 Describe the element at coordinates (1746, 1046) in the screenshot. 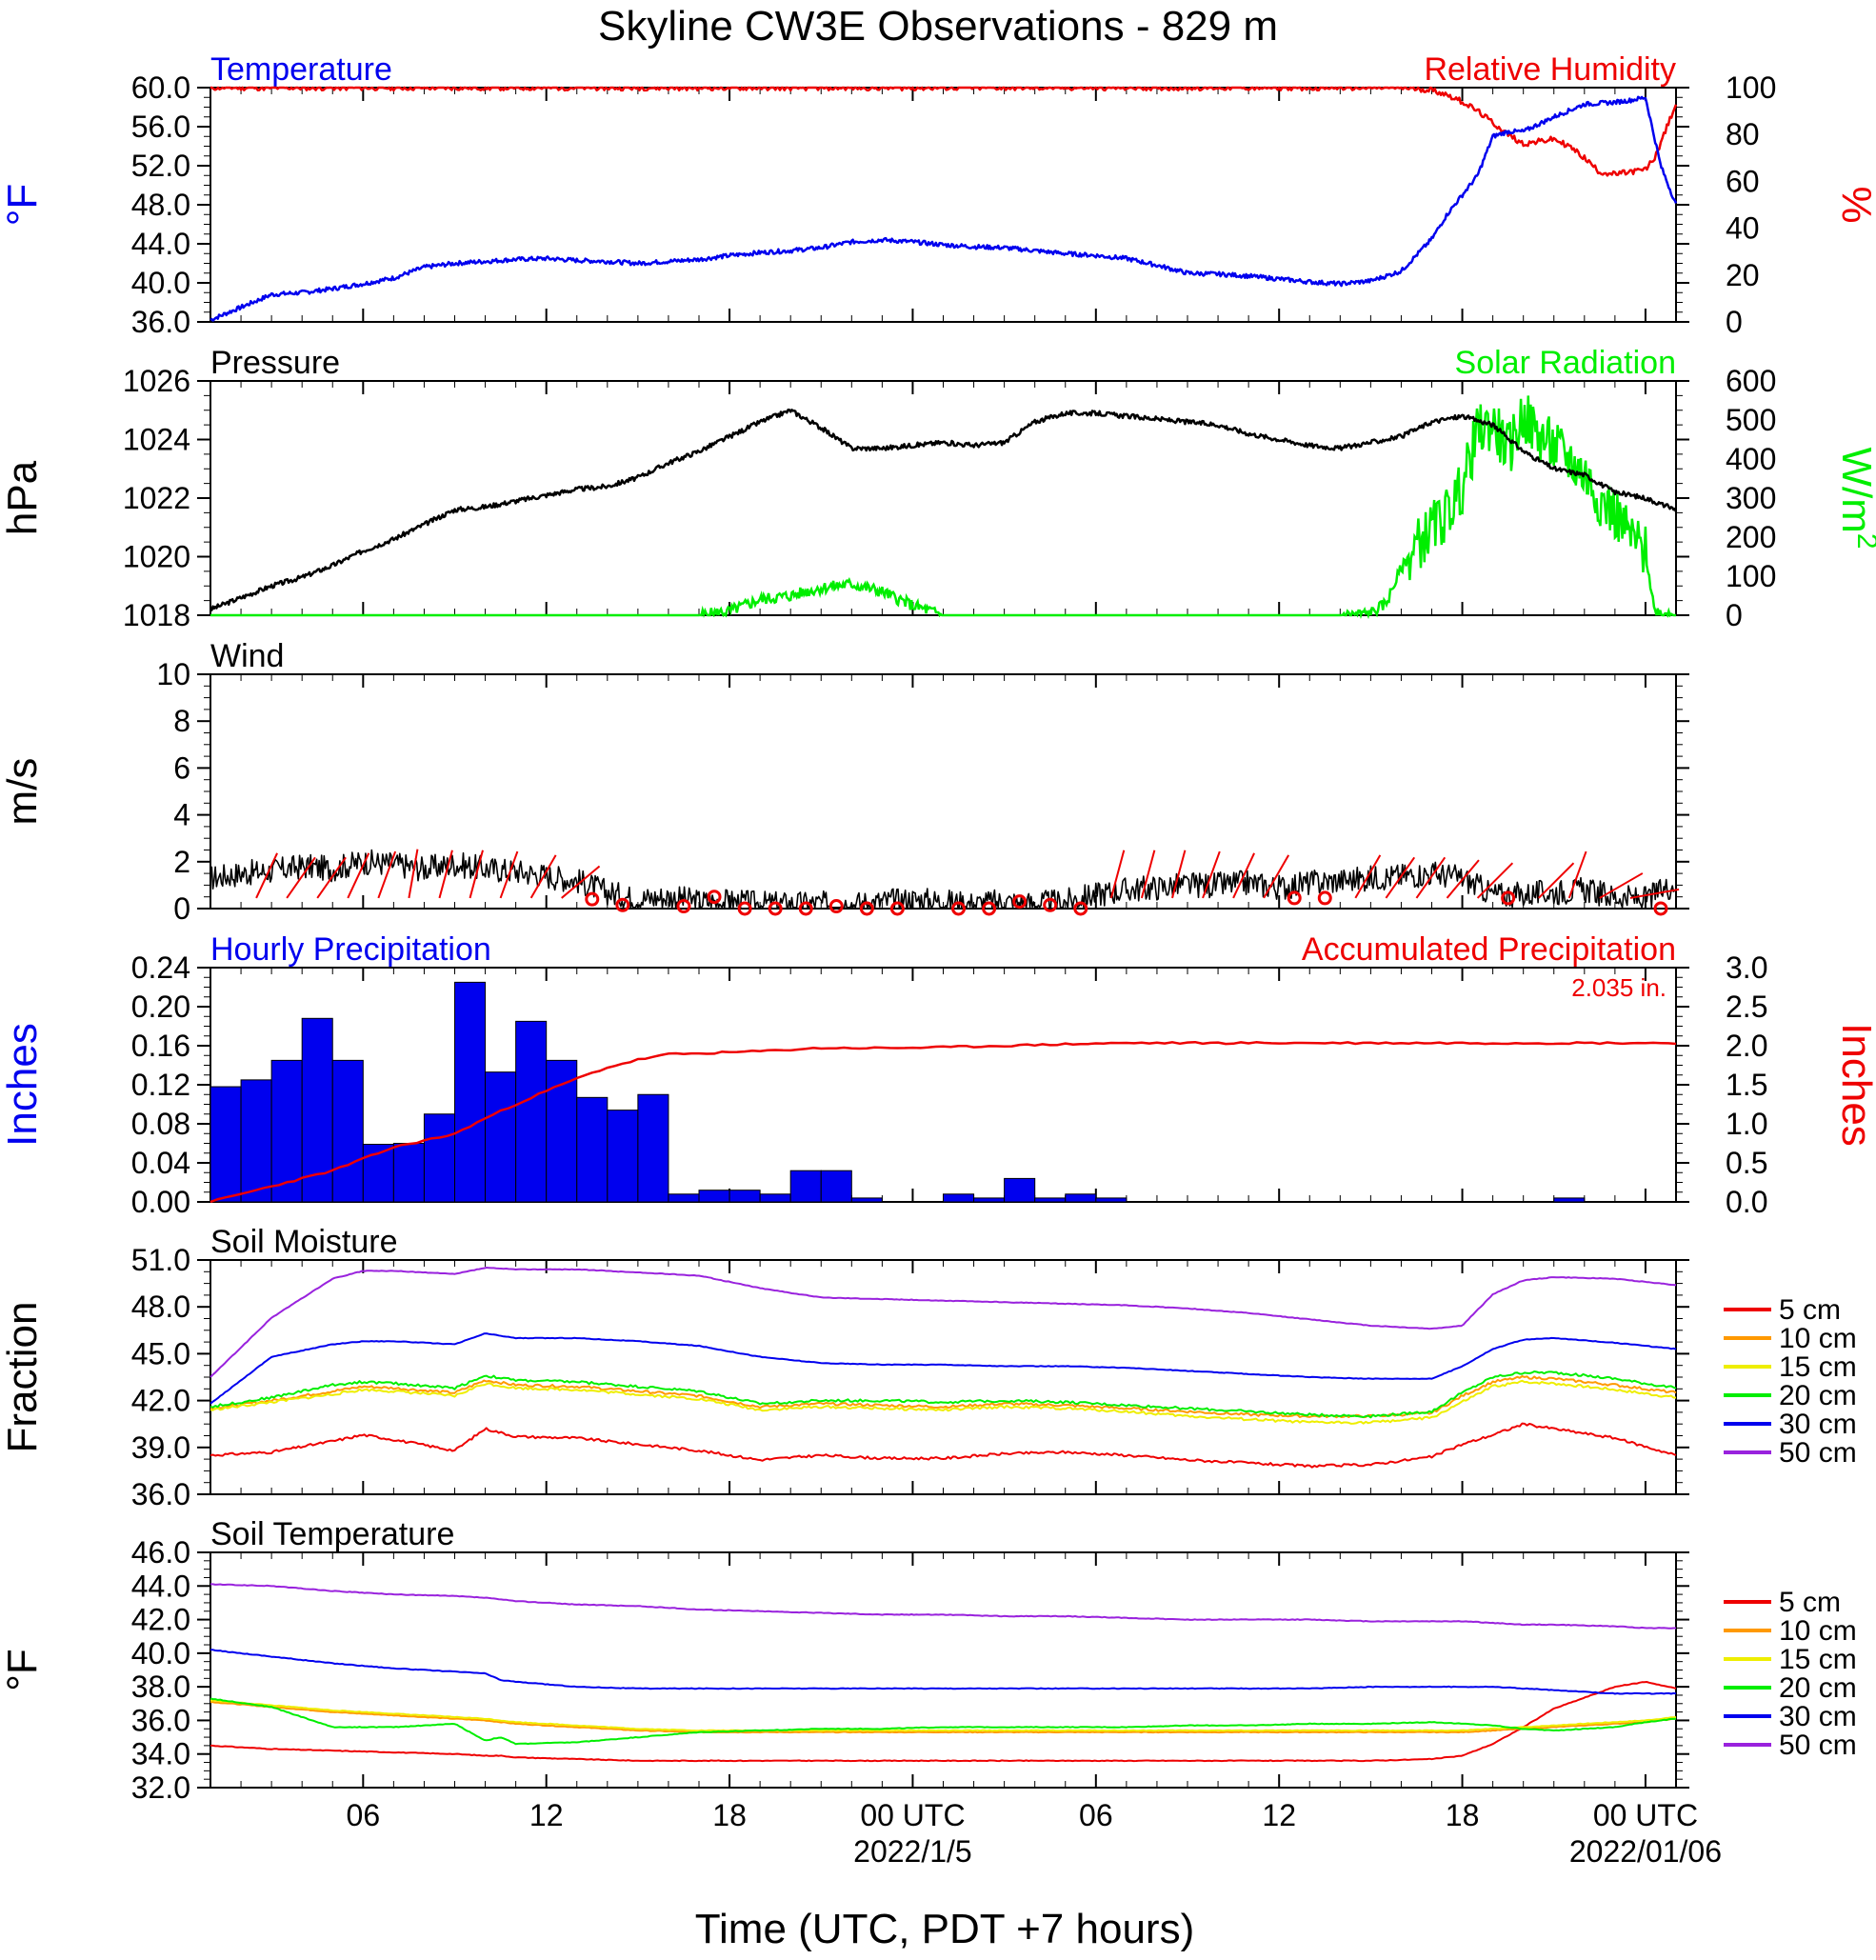

I see `precipitation-ytick-label-right: 2.0` at that location.